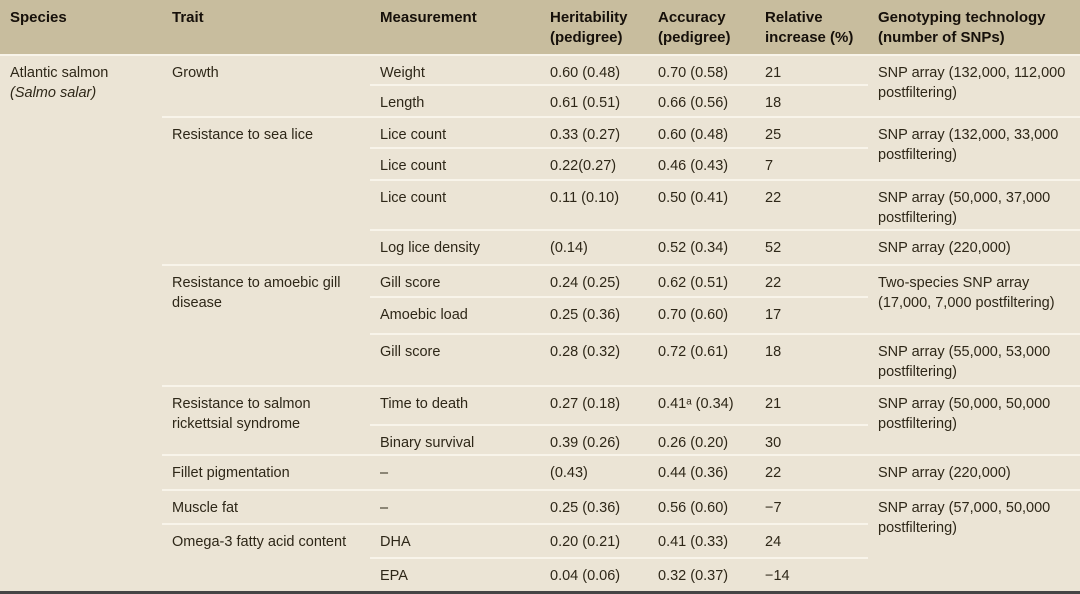 This screenshot has height=594, width=1080. I want to click on cell-genotyping: SNP array (50,000, 50,000 postfiltering), so click(974, 420).